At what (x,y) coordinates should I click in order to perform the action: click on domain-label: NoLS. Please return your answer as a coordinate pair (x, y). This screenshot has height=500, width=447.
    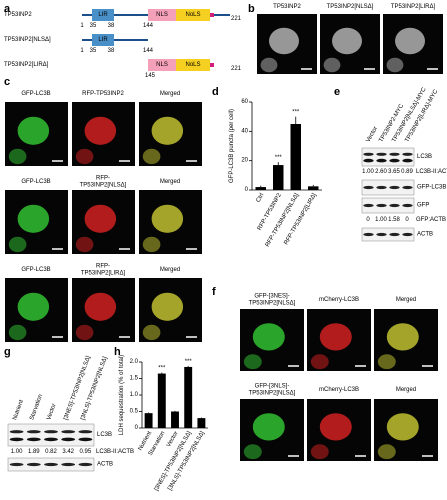
    Looking at the image, I should click on (192, 15).